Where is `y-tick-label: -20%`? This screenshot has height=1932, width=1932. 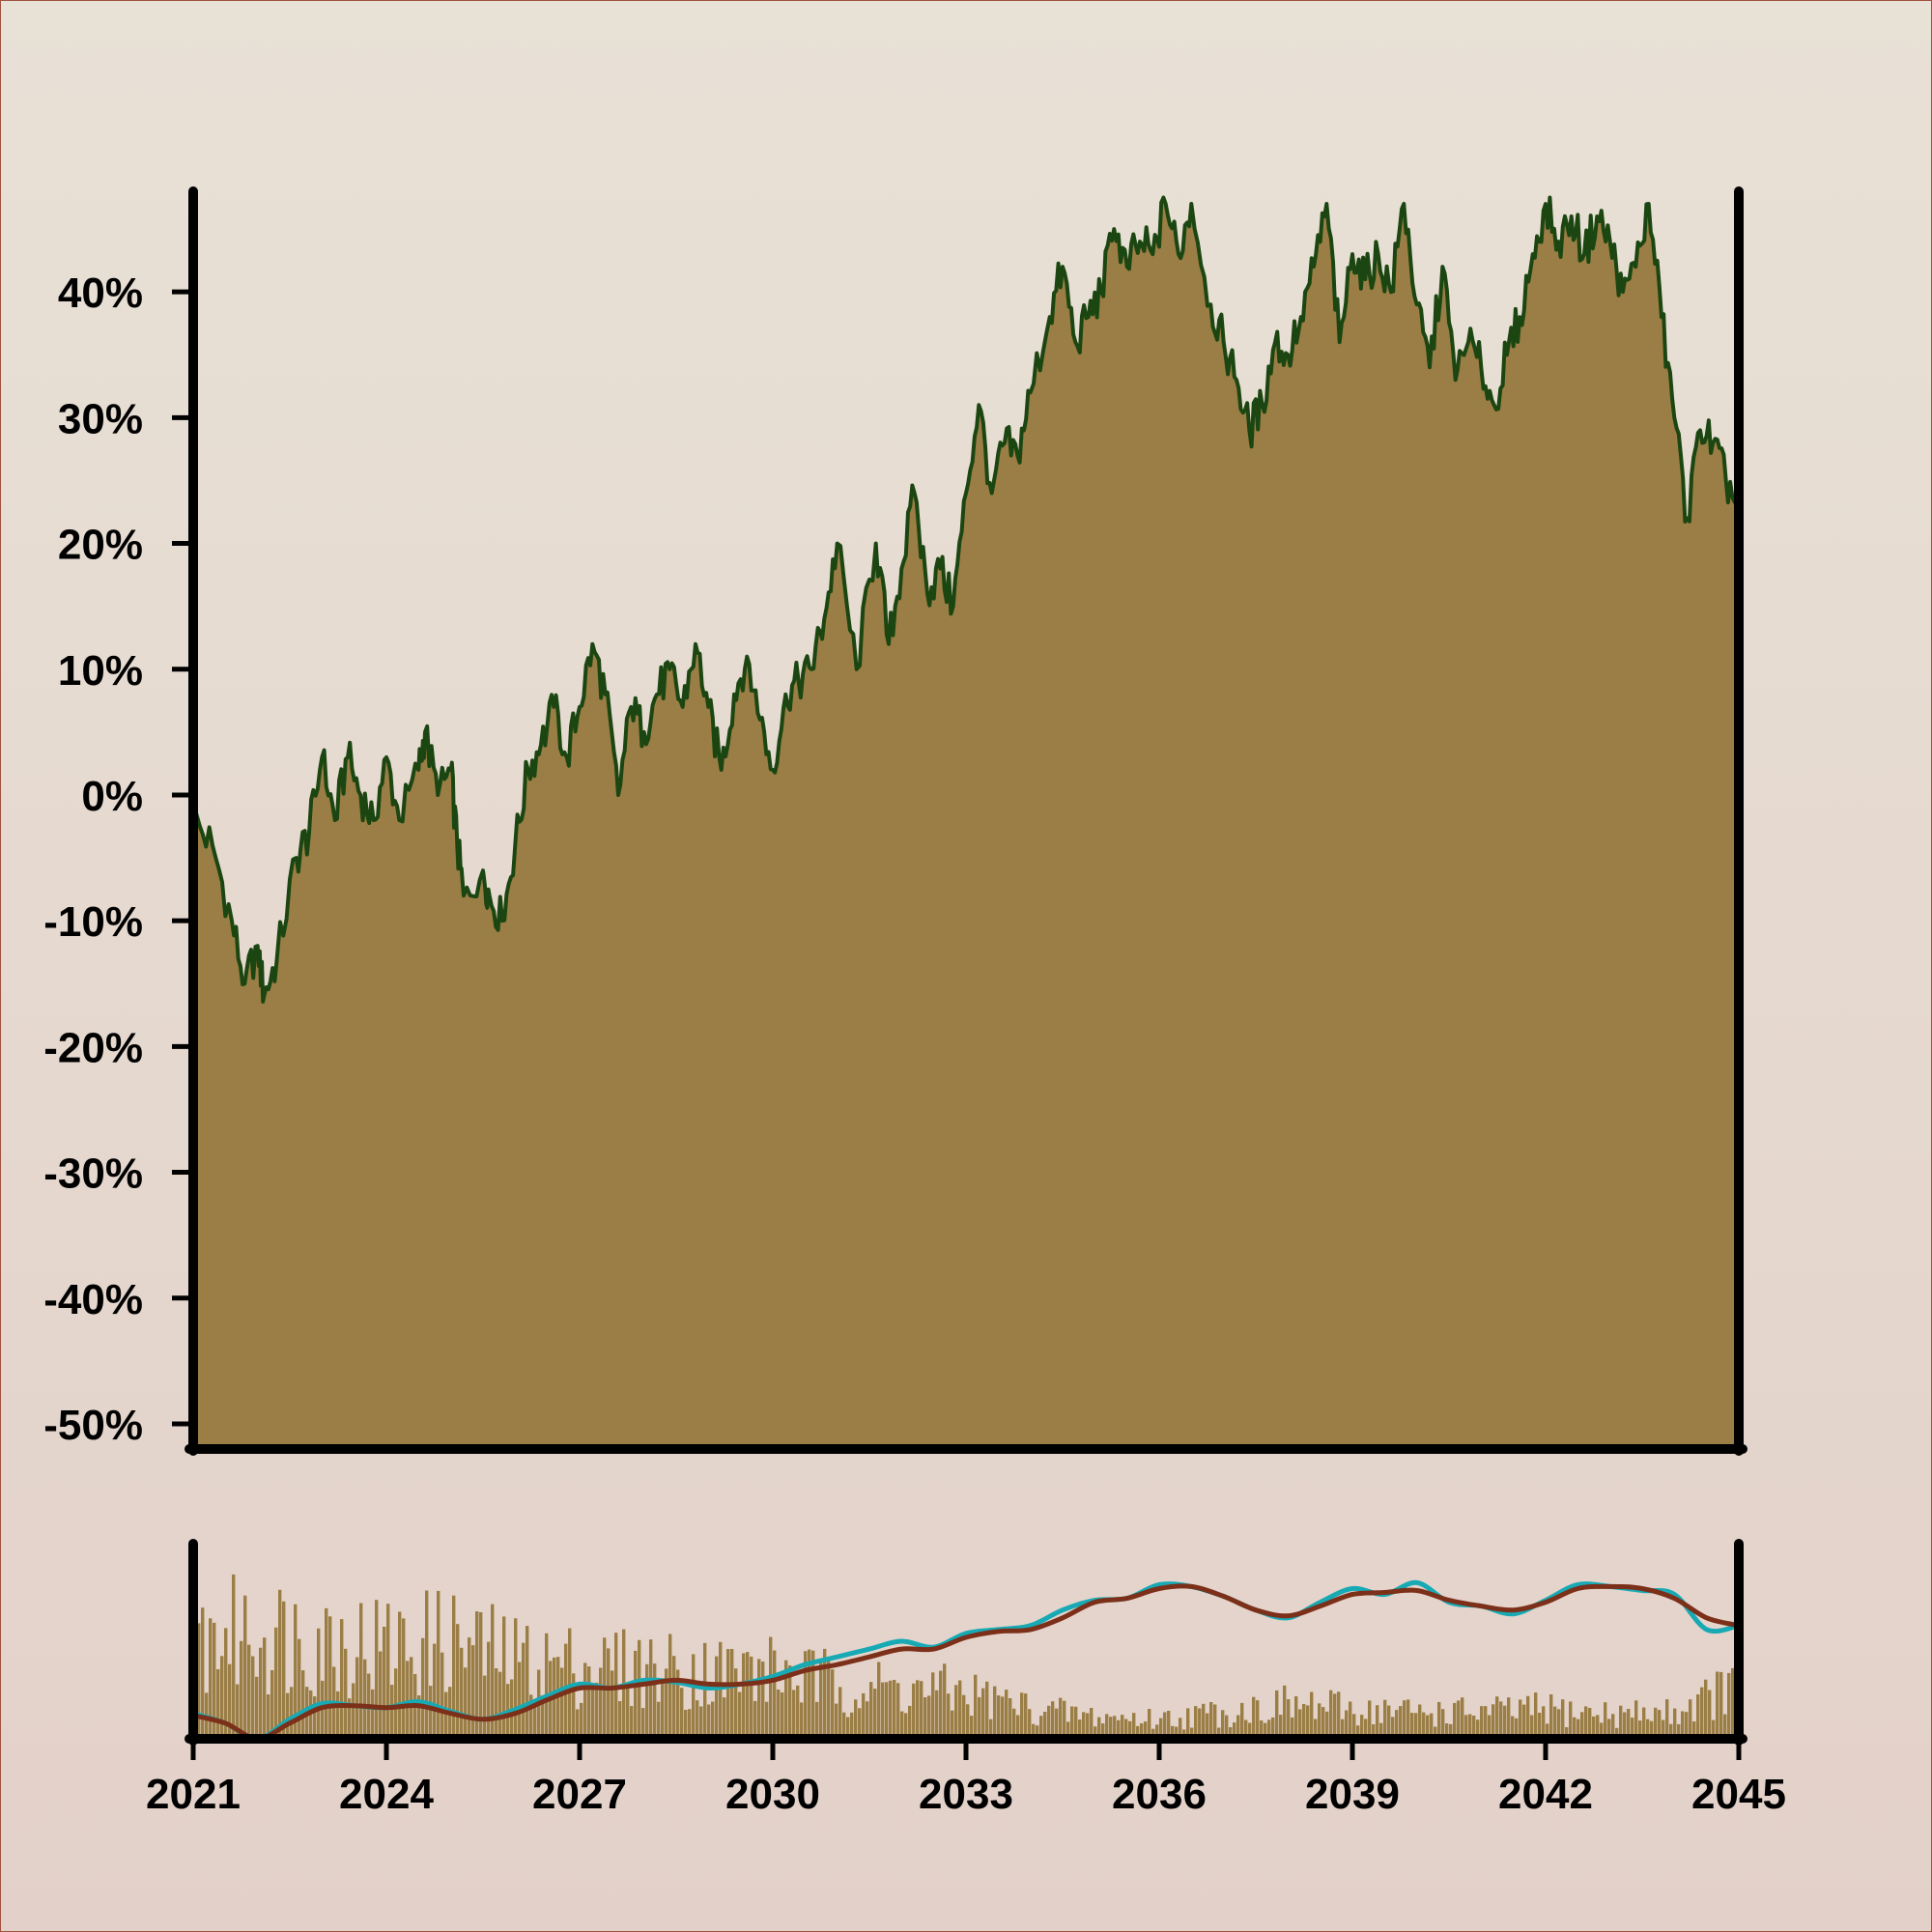
y-tick-label: -20% is located at coordinates (93, 1047).